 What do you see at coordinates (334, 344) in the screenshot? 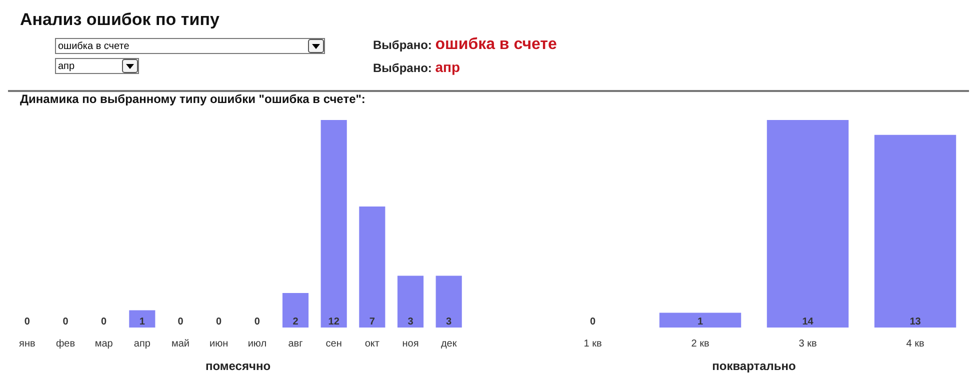
I see `x-tick-label: сен` at bounding box center [334, 344].